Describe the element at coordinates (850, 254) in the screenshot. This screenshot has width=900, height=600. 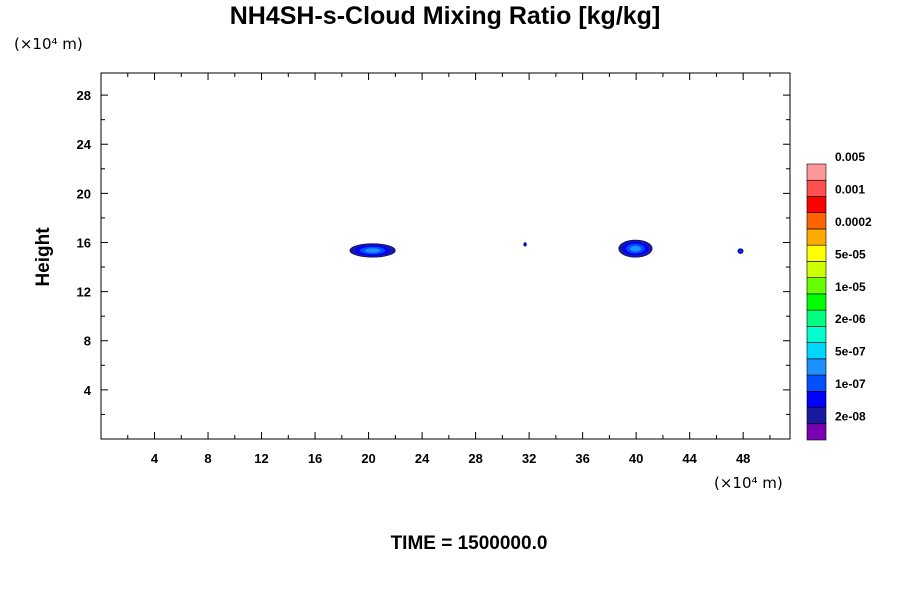
I see `colorbar-label: 5e-05` at that location.